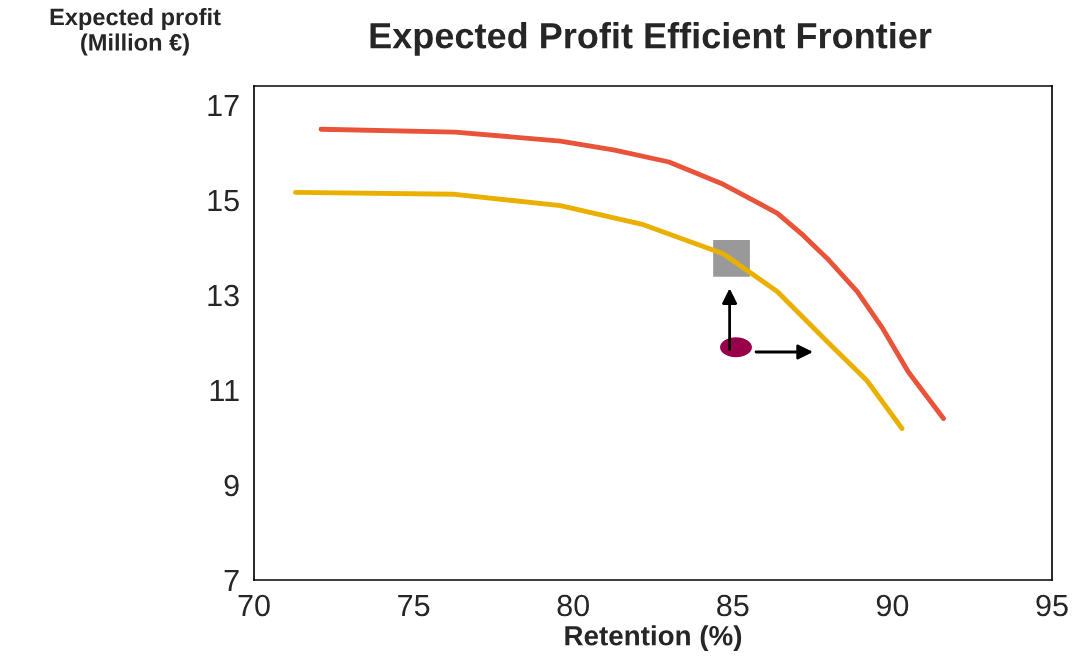  I want to click on x-tick-label: 70, so click(254, 605).